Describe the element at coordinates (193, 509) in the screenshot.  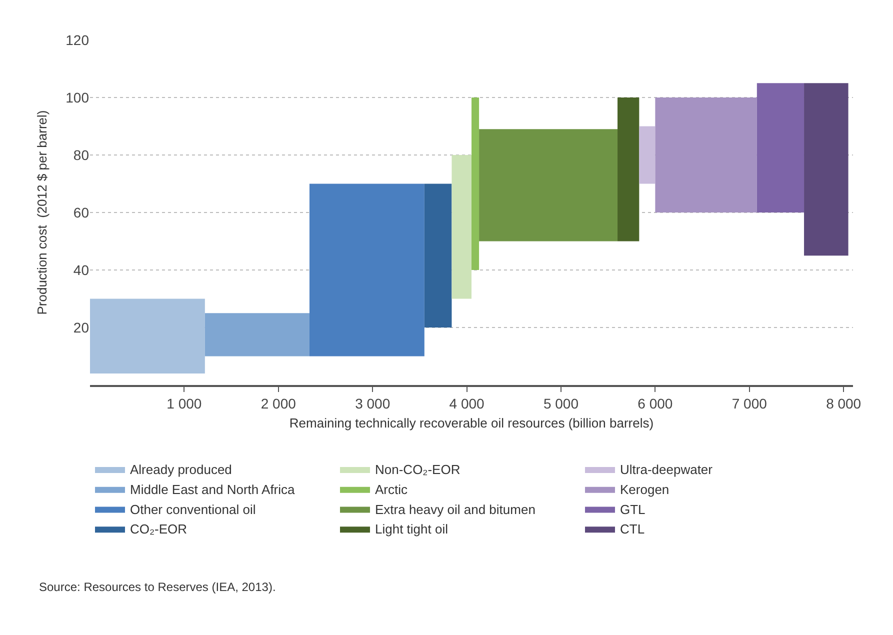
I see `legend-label: Other conventional oil` at that location.